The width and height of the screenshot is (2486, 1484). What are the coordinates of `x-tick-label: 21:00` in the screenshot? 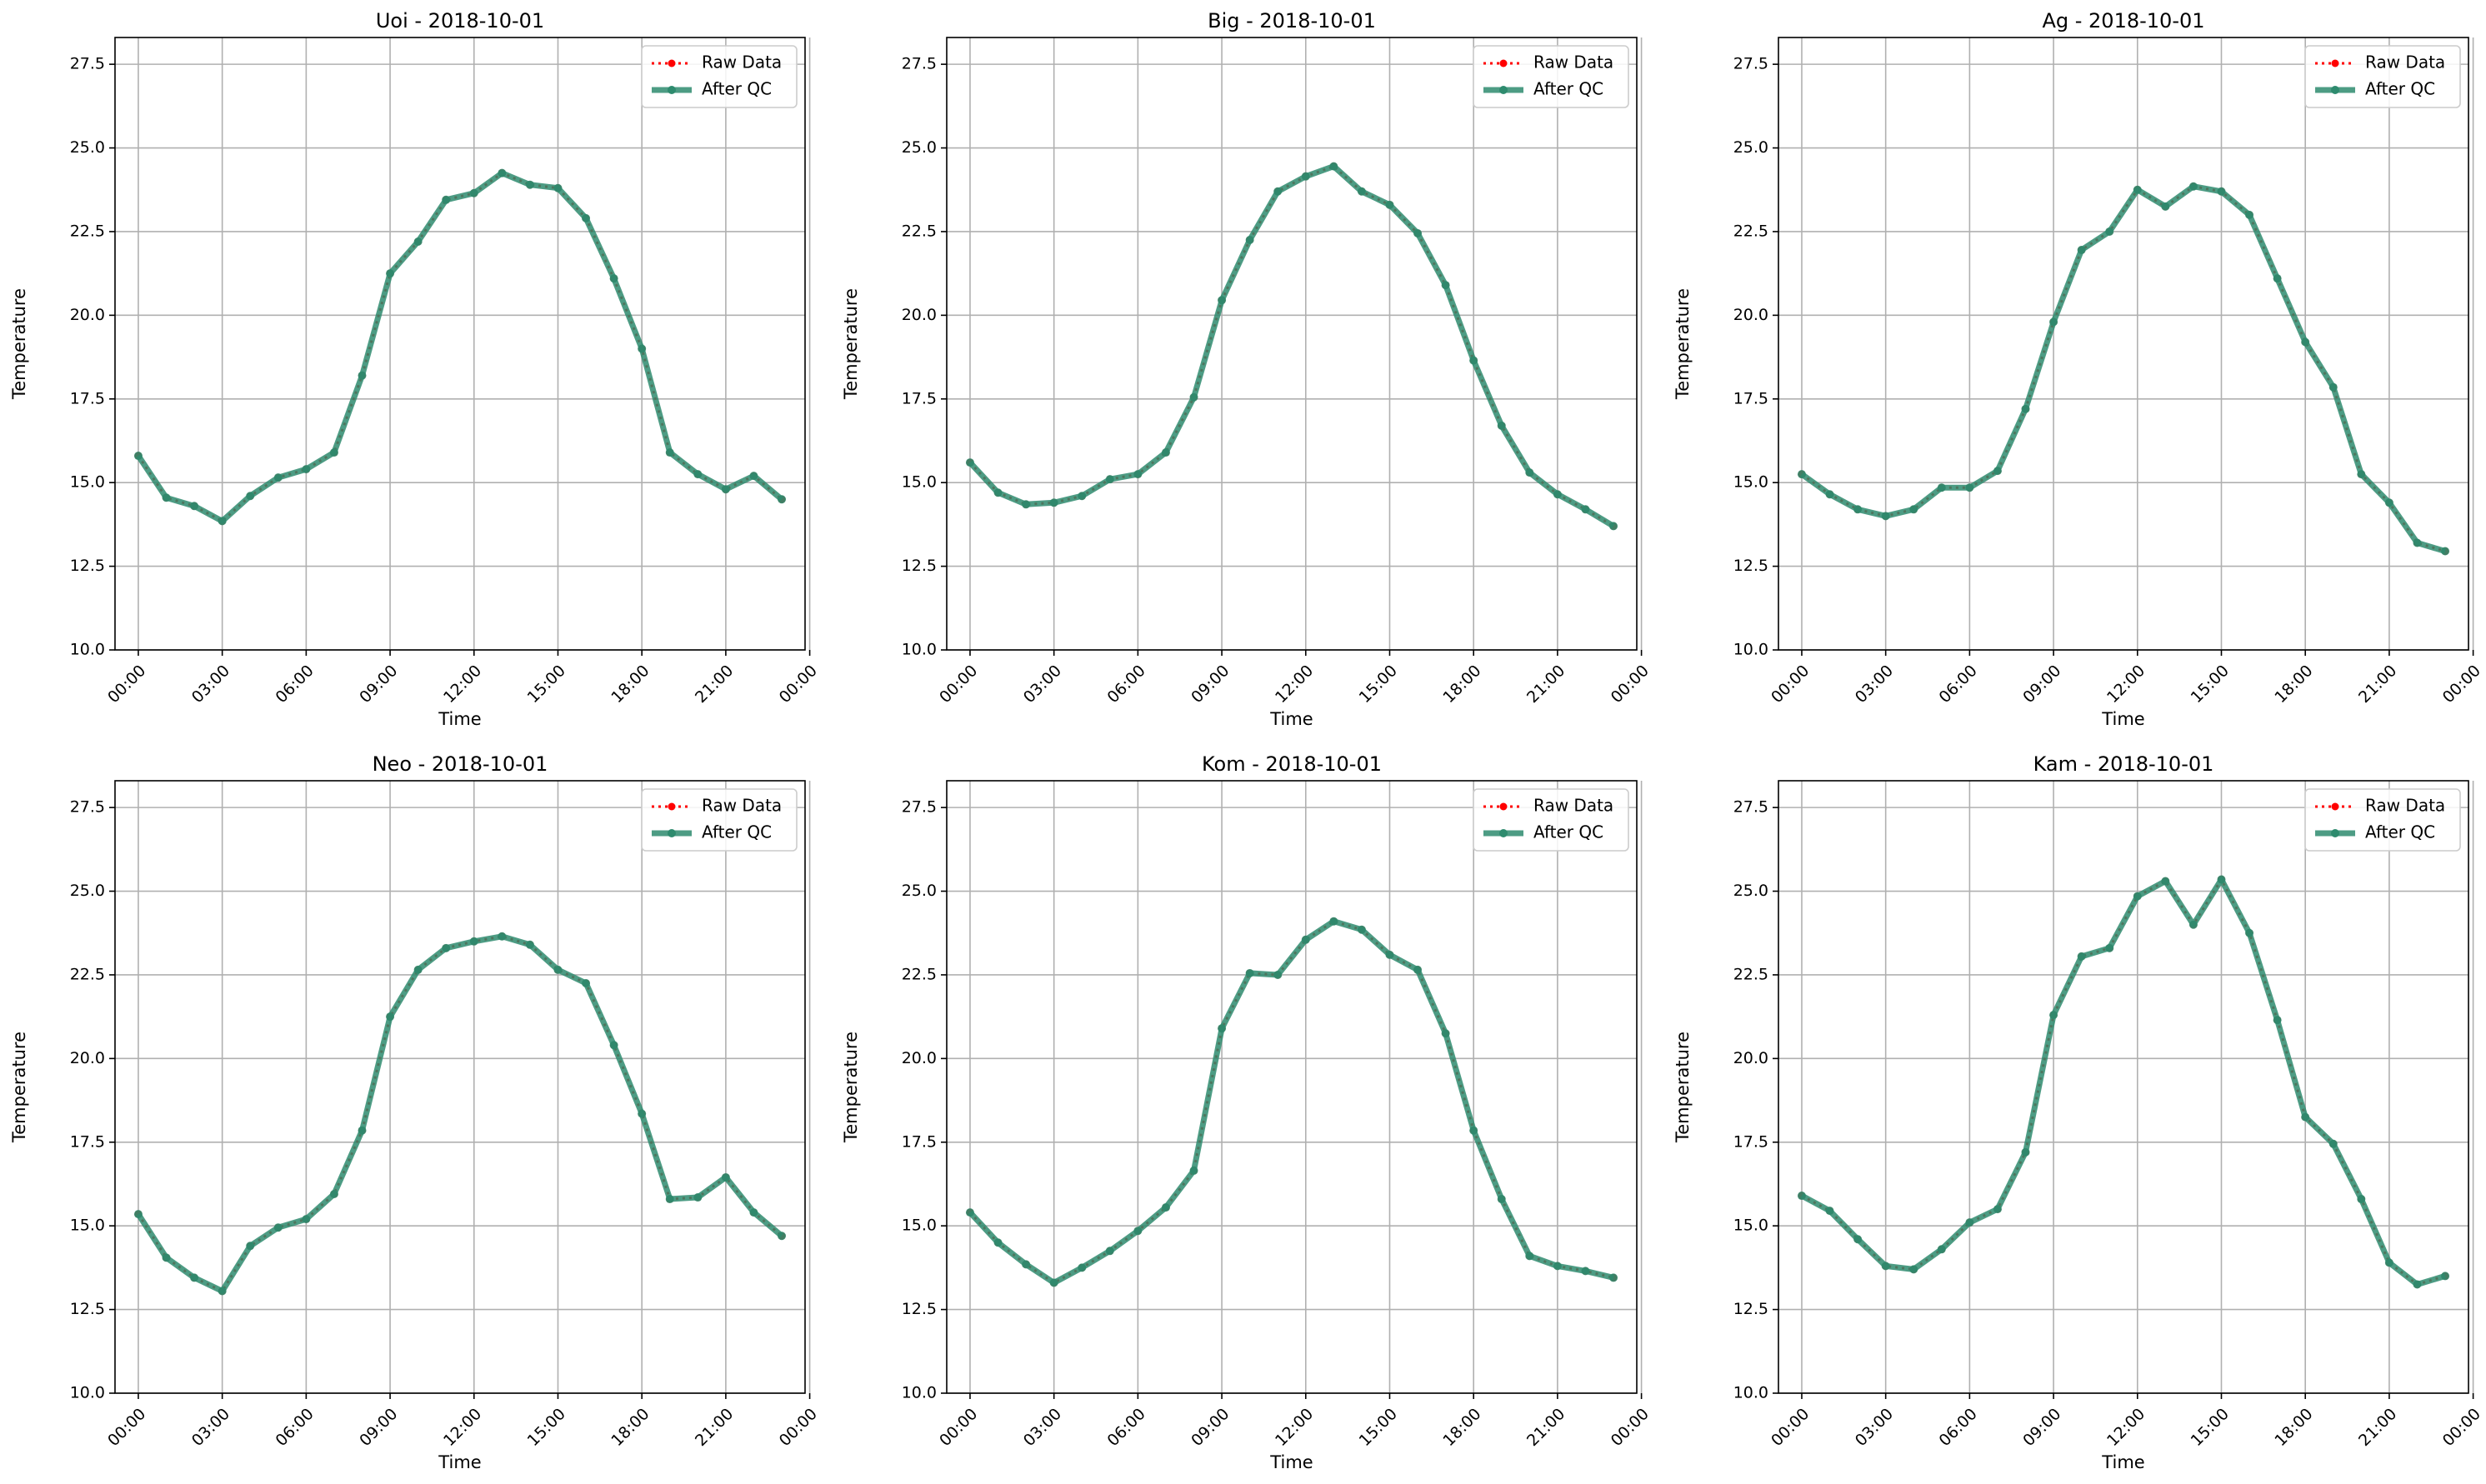 It's located at (714, 684).